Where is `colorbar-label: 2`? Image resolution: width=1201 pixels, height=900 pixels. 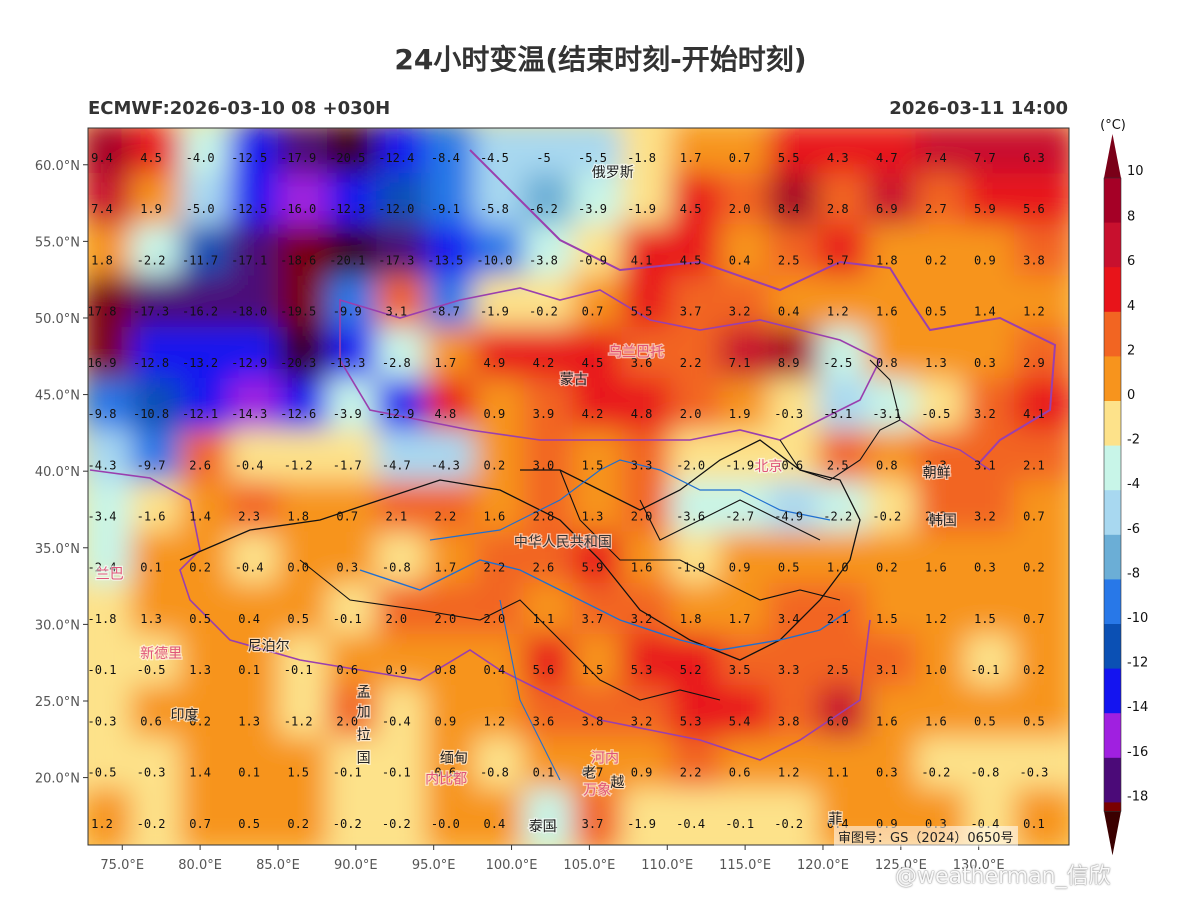
colorbar-label: 2 is located at coordinates (1131, 350).